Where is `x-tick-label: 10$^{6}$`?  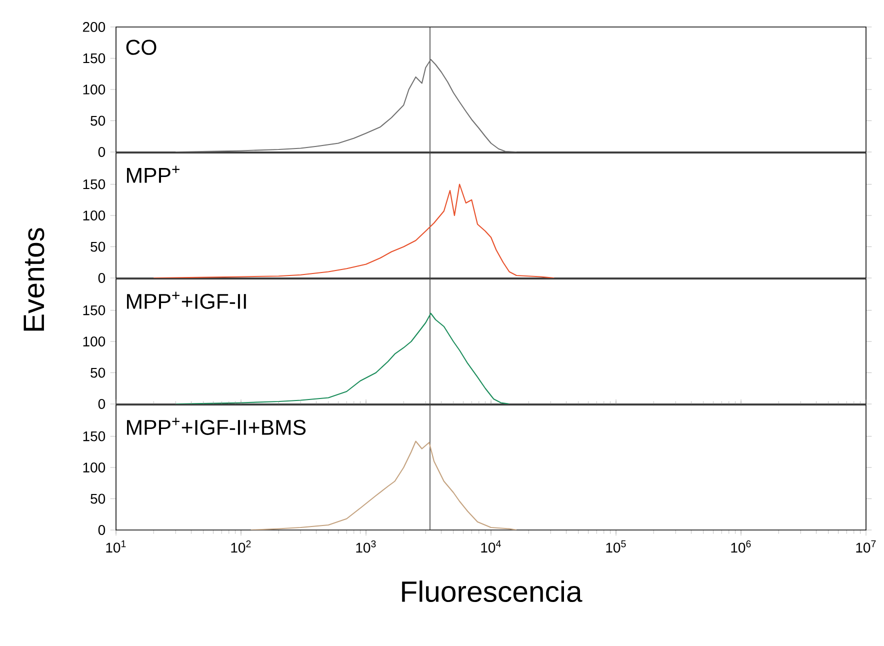
x-tick-label: 10$^{6}$ is located at coordinates (741, 546).